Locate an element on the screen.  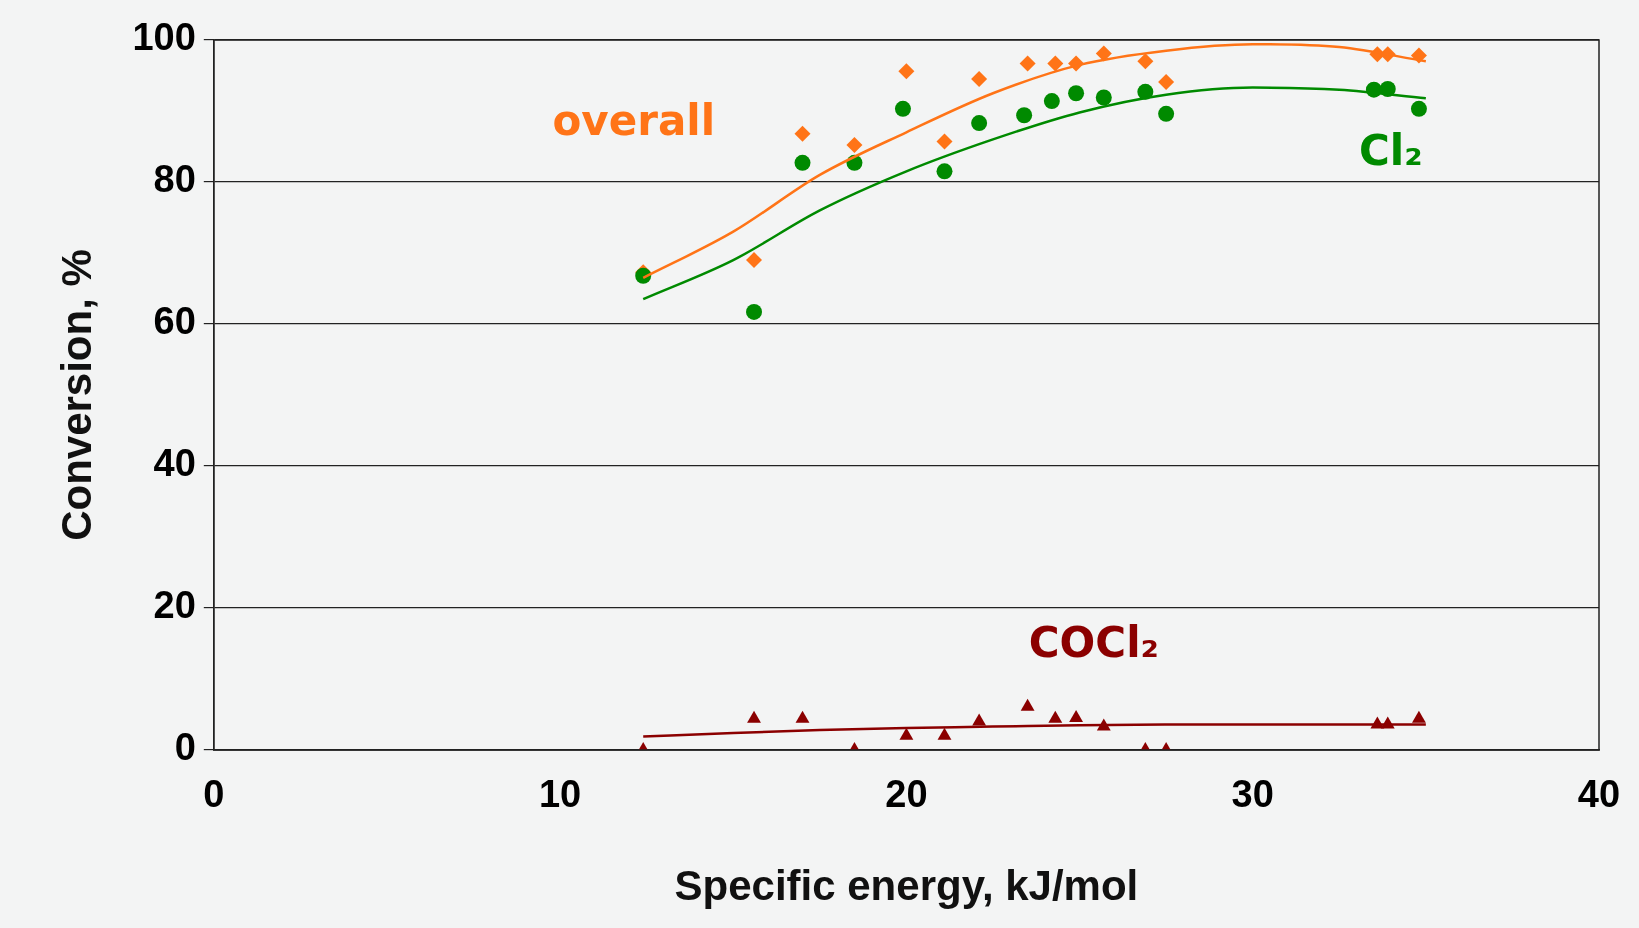
x-tick-label: 0 is located at coordinates (214, 794).